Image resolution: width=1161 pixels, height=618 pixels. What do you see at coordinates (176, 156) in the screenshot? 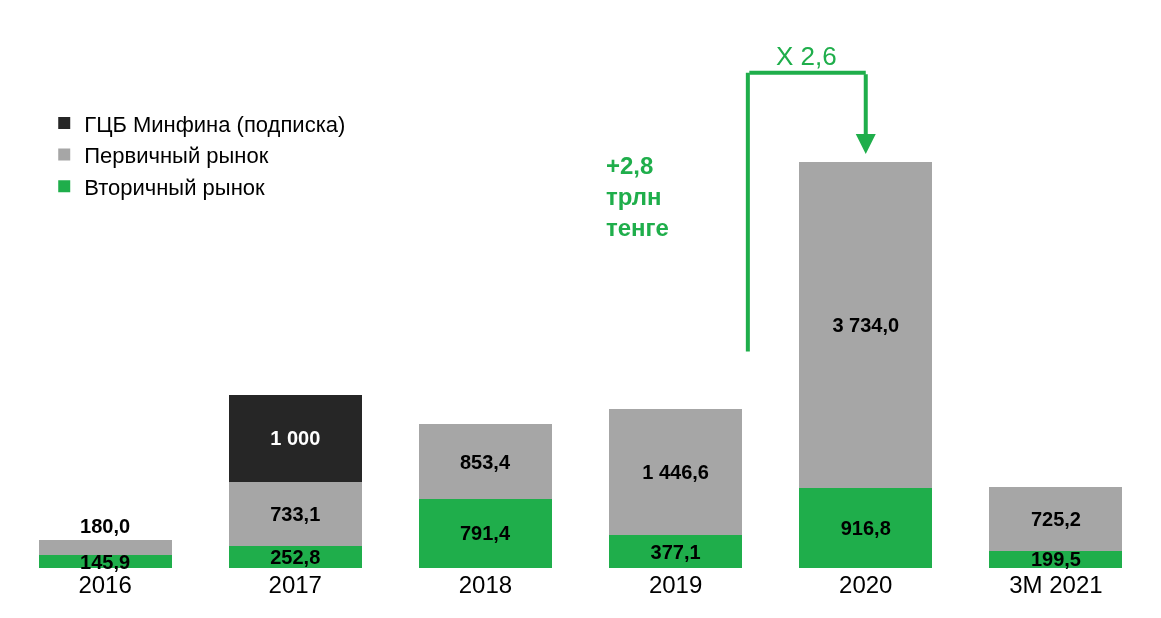
I see `legend-label: Первичный рынок` at bounding box center [176, 156].